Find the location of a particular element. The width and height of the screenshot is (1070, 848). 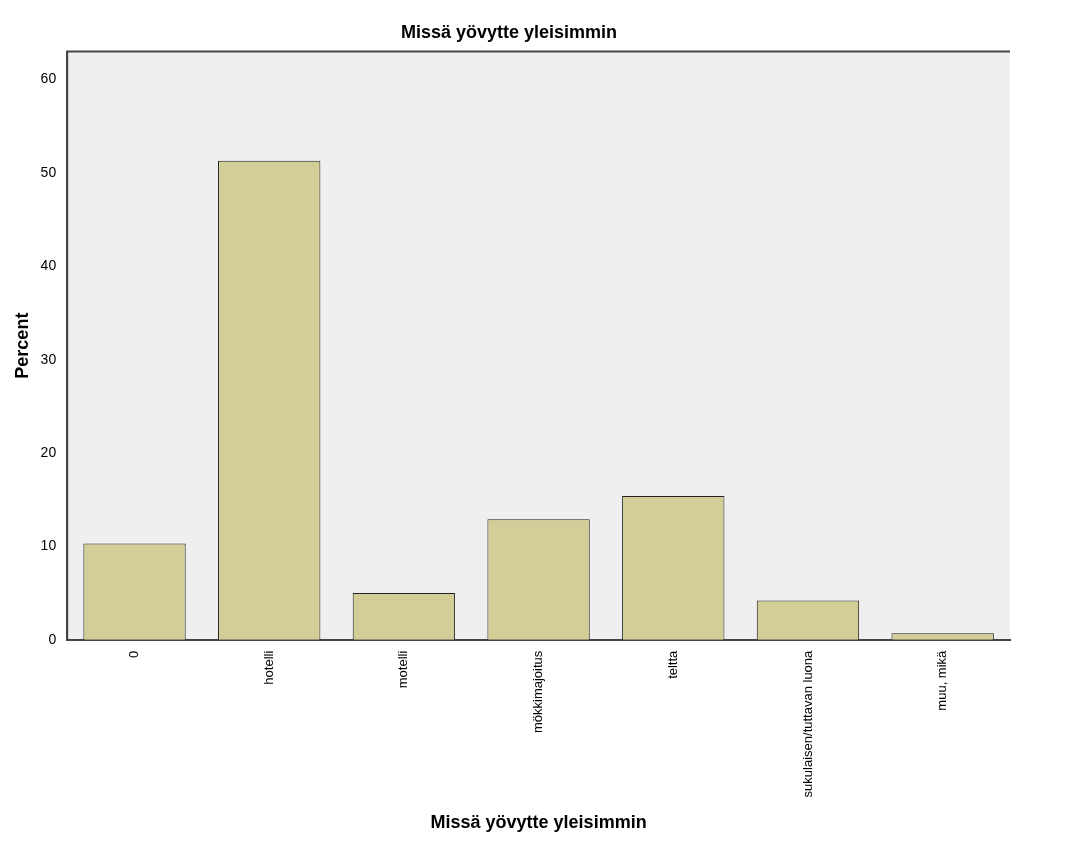

x-tick-label: hotelli is located at coordinates (268, 667).